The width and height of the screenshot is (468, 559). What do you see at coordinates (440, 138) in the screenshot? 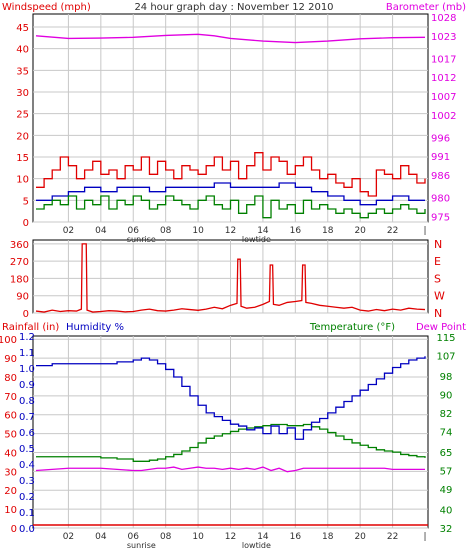
I see `barometer-tick: 996` at bounding box center [440, 138].